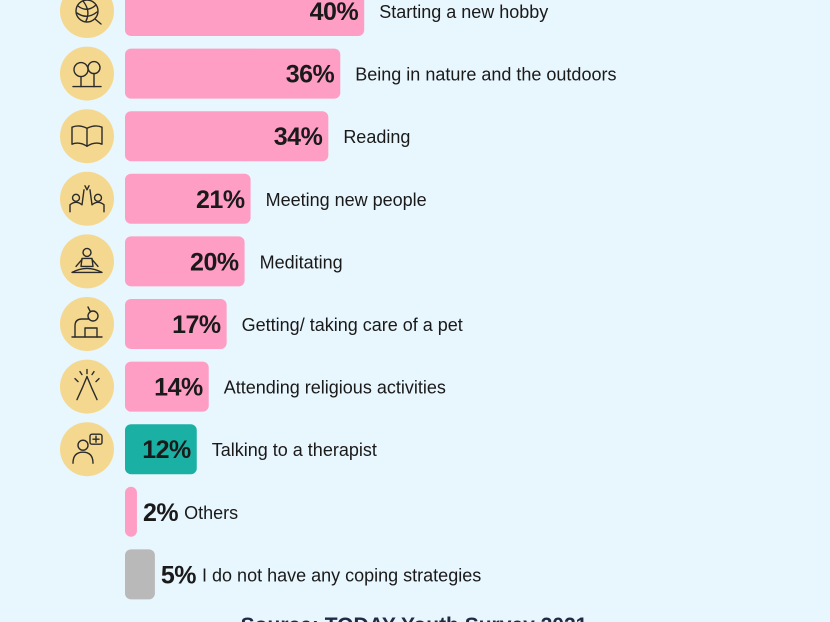 Image resolution: width=830 pixels, height=622 pixels. I want to click on yarn-ball-icon, so click(87, 19).